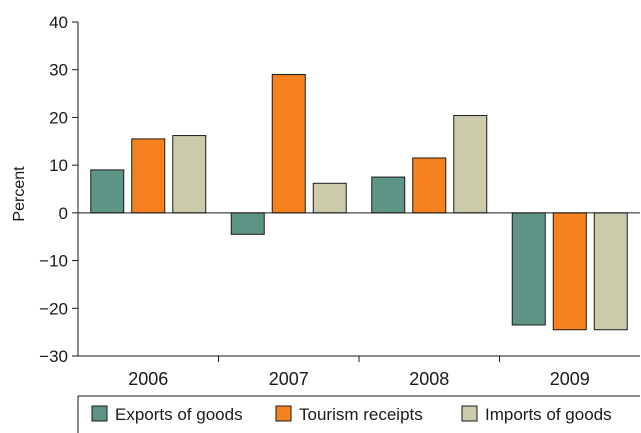 This screenshot has height=433, width=641. I want to click on y-tick-label: −30, so click(53, 356).